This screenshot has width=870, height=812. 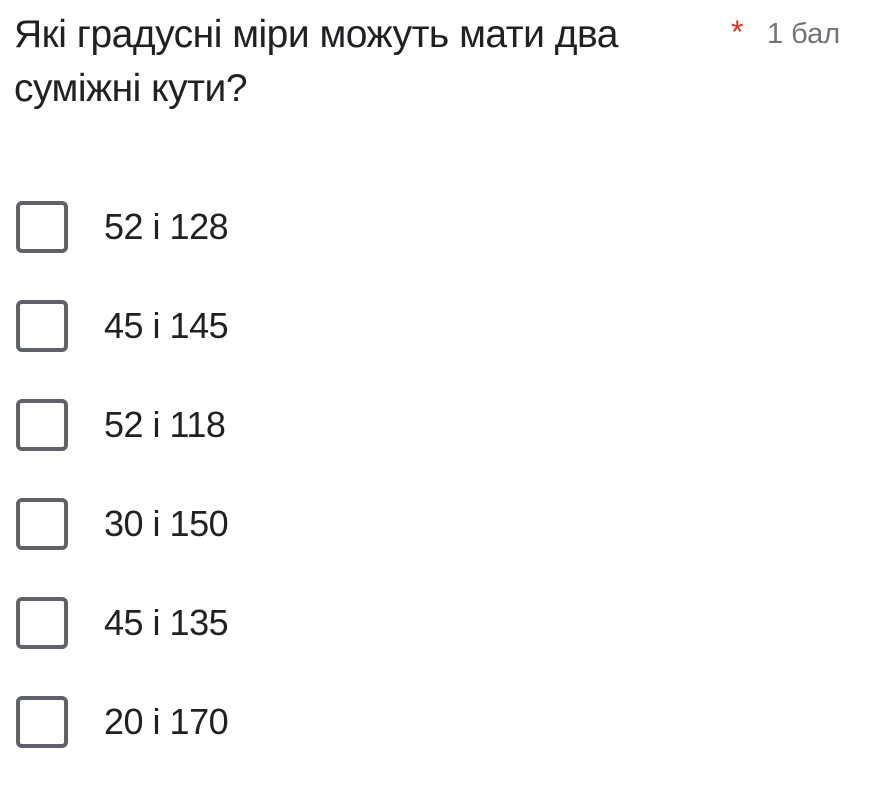 I want to click on option-checkbox: 45 і 135, so click(x=122, y=623).